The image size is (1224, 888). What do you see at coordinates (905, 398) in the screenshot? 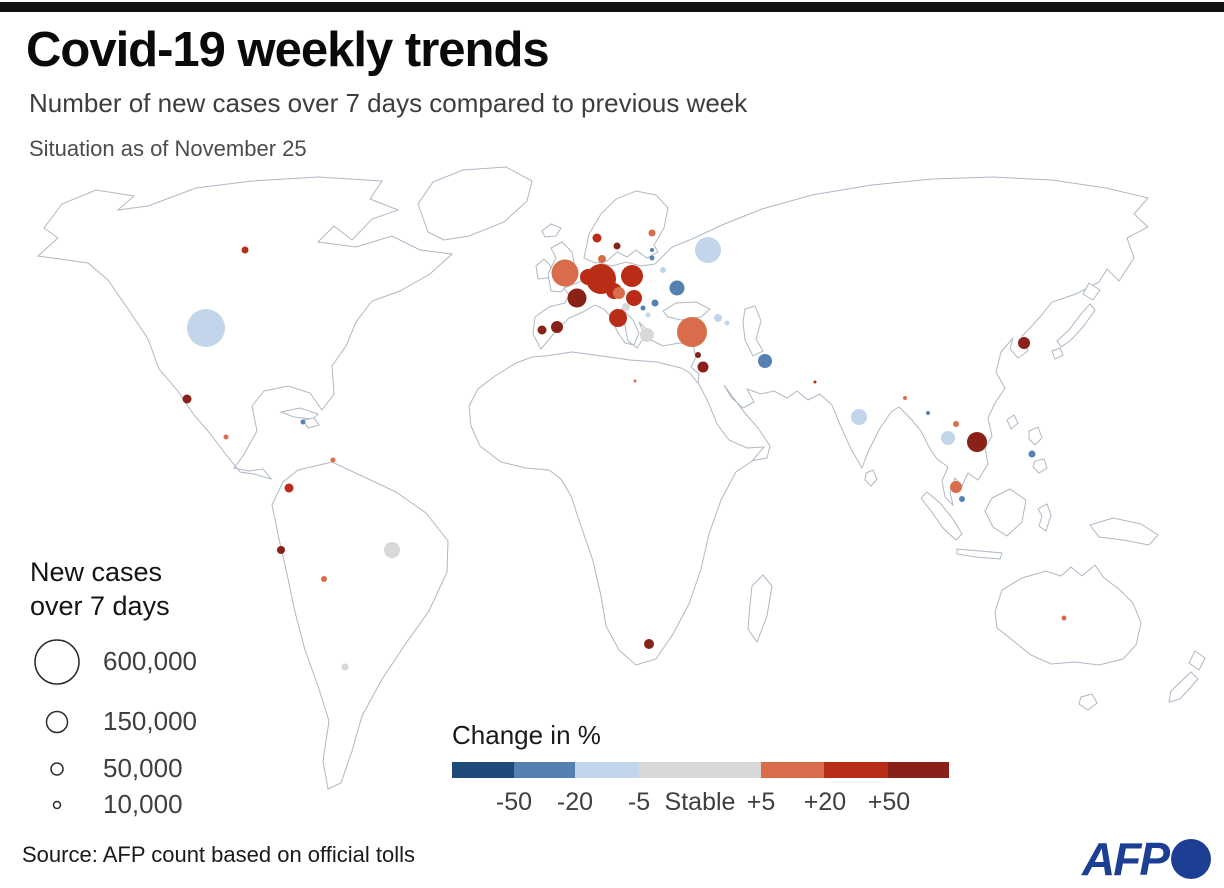
I see `map-bubble-bangladesh` at bounding box center [905, 398].